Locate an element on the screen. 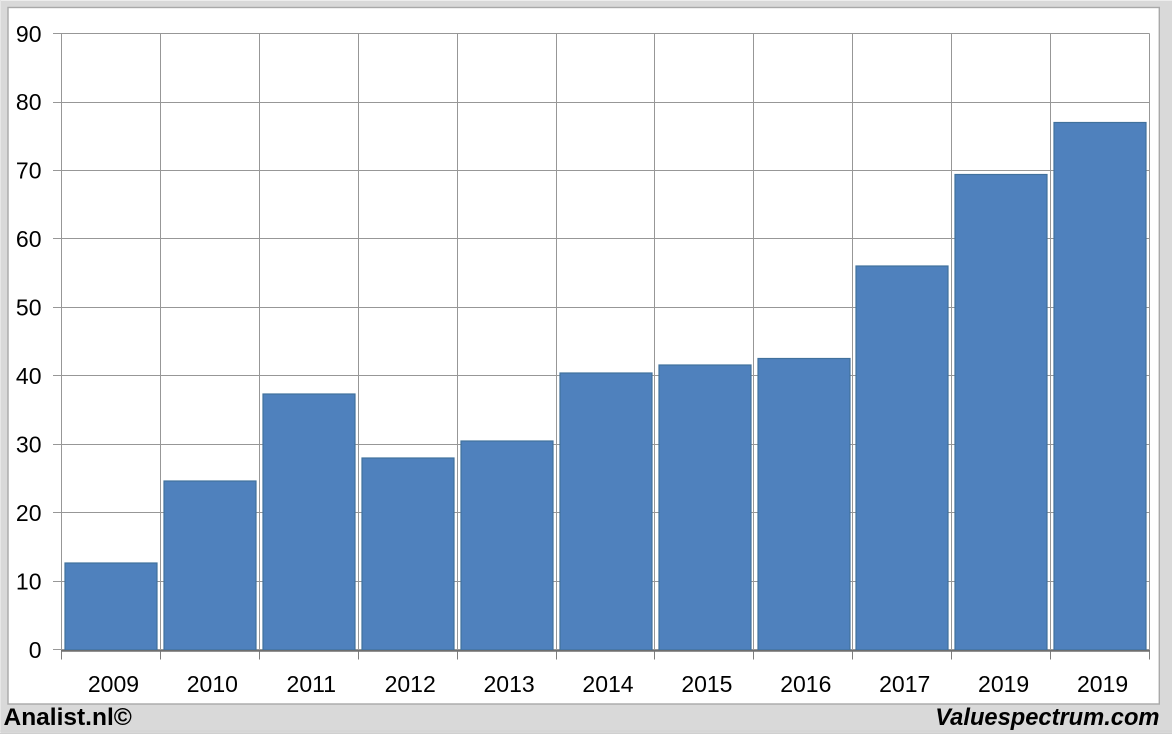 This screenshot has width=1172, height=734. svg-text: Analist.nl© is located at coordinates (68, 717).